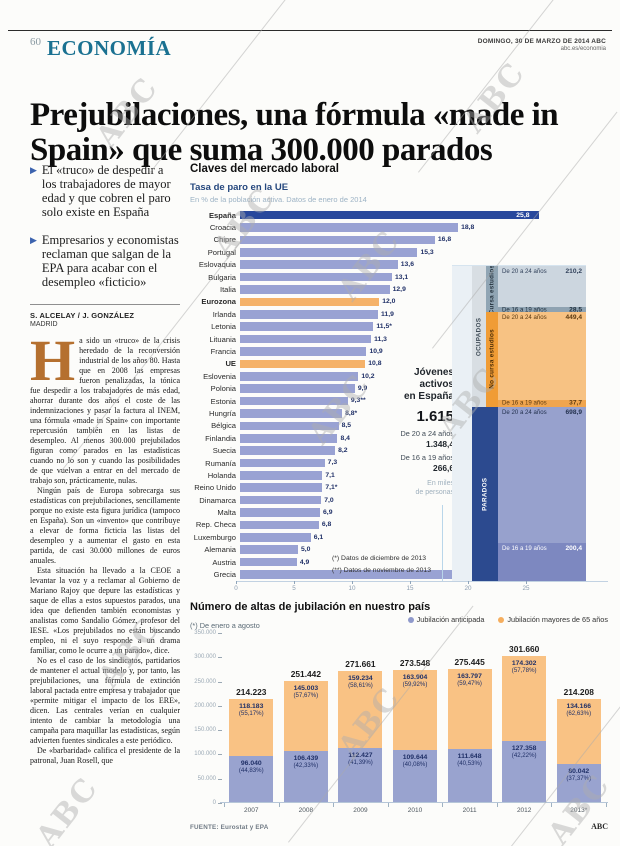  I want to click on youth-segment: De 20 a 24 años 698,9, so click(542, 475).